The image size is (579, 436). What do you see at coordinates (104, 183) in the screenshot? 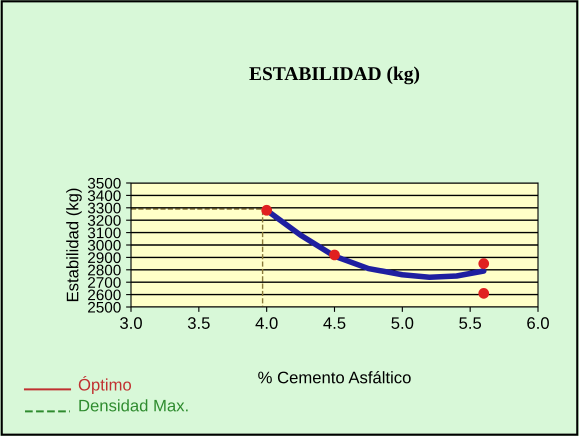
I see `y-tick-label: 3500` at bounding box center [104, 183].